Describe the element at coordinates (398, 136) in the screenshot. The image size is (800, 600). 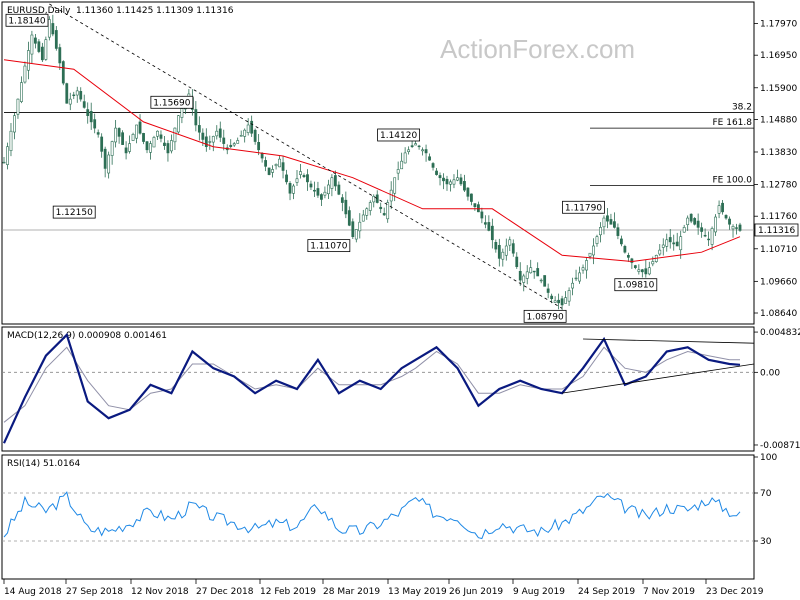
I see `price-label: 1.14120` at that location.